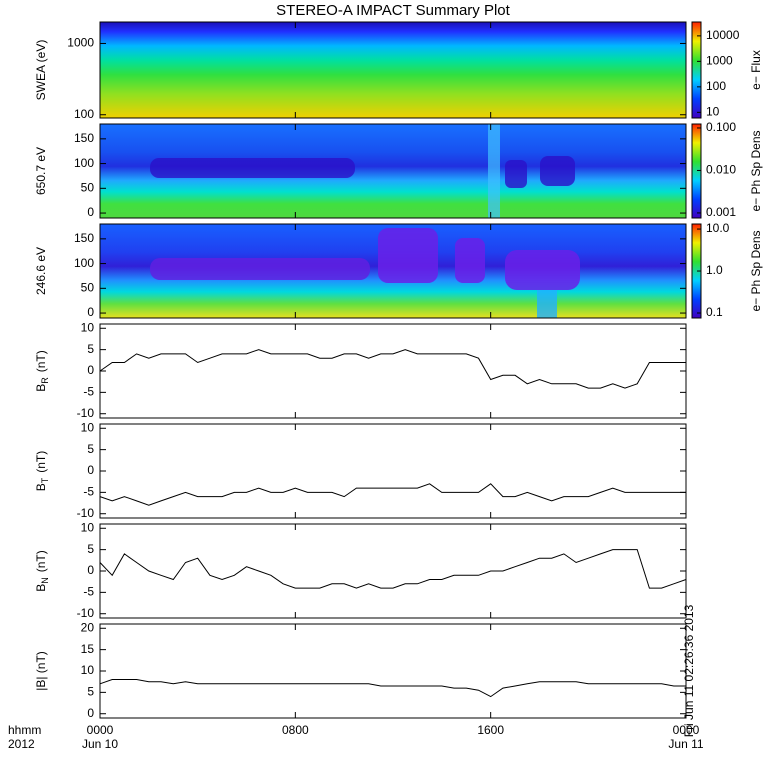 The image size is (780, 780). I want to click on spectrogram-features, so click(365, 221).